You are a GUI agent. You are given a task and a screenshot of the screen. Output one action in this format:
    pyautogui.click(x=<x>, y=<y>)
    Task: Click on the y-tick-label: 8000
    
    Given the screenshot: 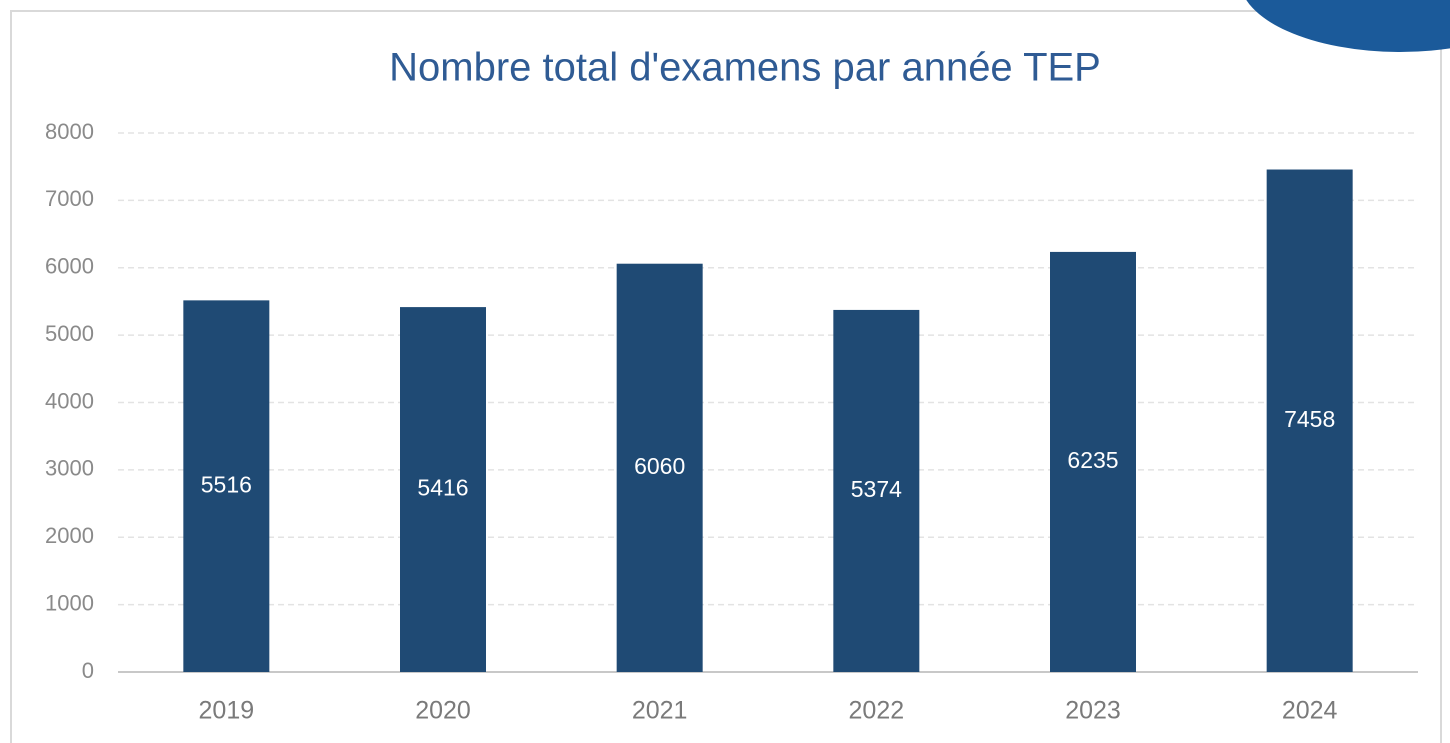 What is the action you would take?
    pyautogui.click(x=69, y=131)
    